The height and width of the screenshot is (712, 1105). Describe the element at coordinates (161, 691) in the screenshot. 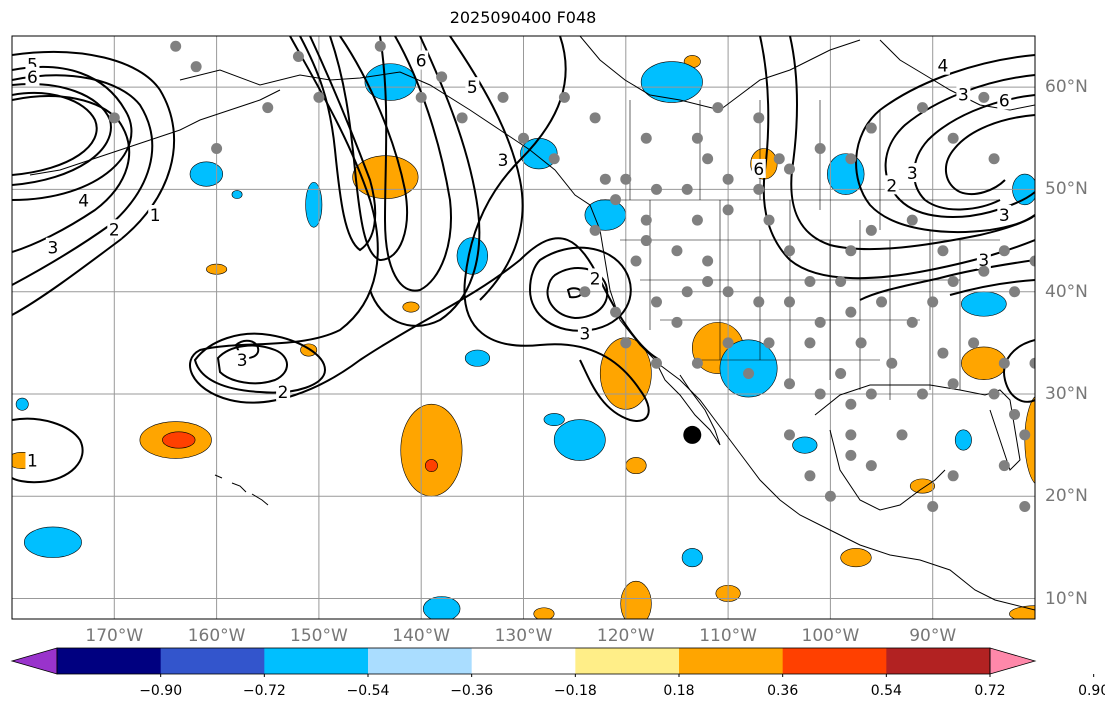

I see `colorbar-tick-label: −0.90` at that location.